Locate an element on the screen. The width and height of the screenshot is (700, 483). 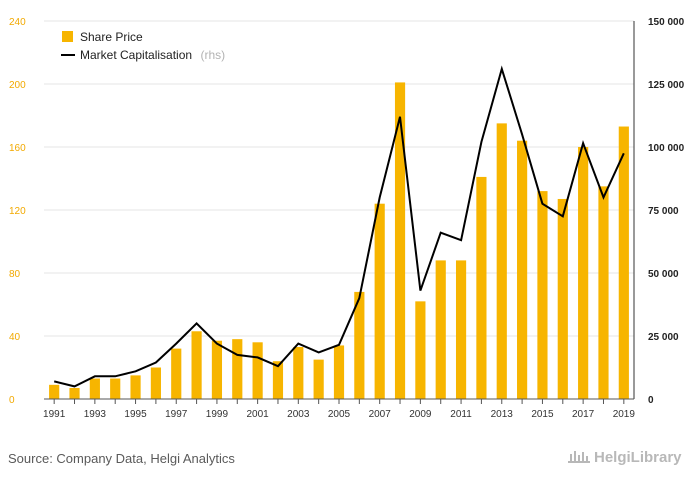
left-y-axis: 0 40 80 120 160 200 240 is located at coordinates (17, 211).